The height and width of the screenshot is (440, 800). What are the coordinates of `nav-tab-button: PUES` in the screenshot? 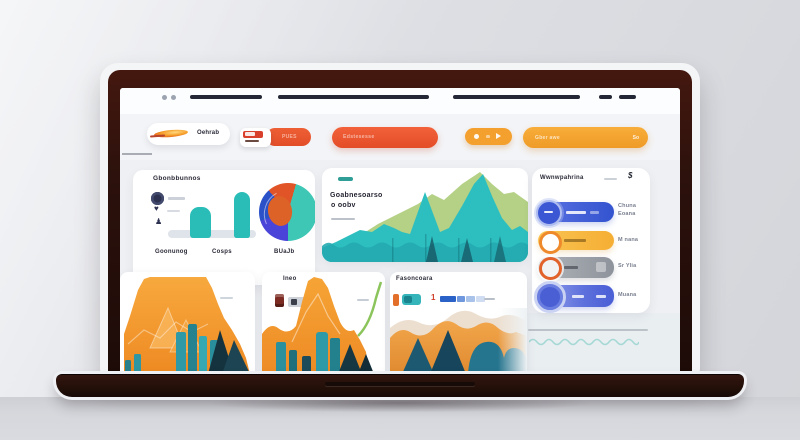 It's located at (288, 137).